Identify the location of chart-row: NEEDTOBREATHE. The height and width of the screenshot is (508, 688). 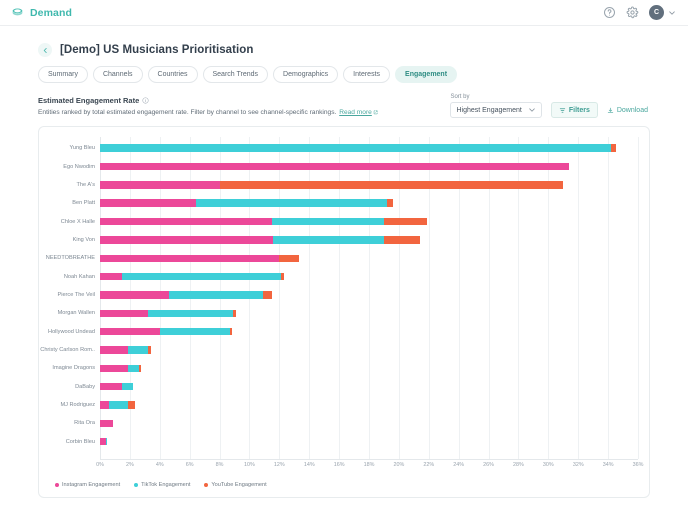
(342, 259).